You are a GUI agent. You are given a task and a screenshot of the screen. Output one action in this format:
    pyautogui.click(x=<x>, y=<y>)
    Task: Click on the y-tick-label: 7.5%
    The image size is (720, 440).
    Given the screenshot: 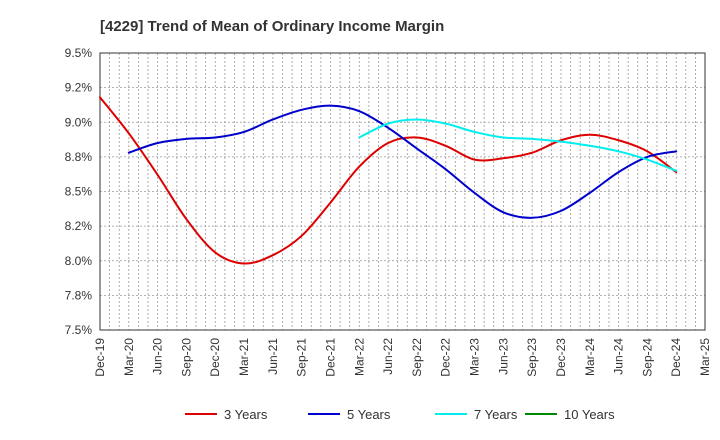 What is the action you would take?
    pyautogui.click(x=79, y=330)
    